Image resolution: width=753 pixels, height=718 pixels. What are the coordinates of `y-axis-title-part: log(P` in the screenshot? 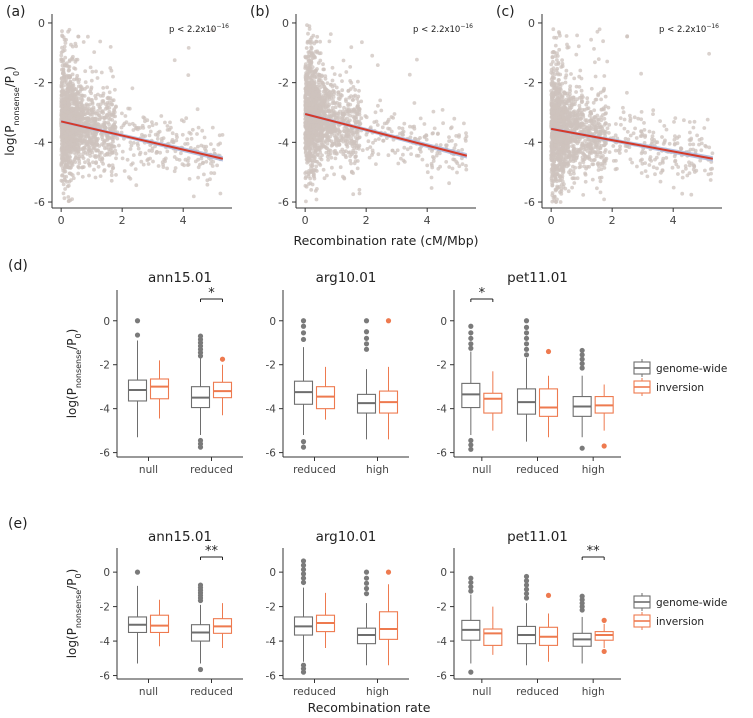 It's located at (72, 403).